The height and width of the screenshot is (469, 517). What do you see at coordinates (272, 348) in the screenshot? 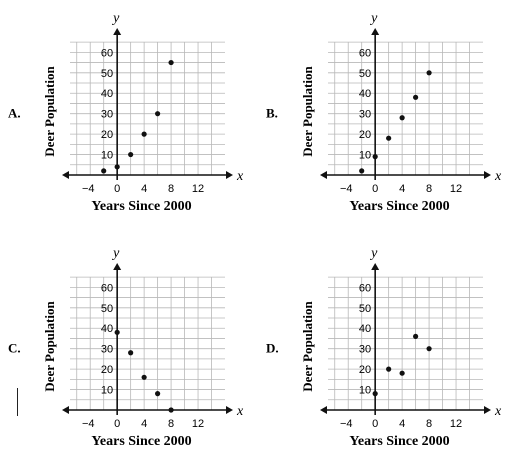
I see `option-label-d: D.` at bounding box center [272, 348].